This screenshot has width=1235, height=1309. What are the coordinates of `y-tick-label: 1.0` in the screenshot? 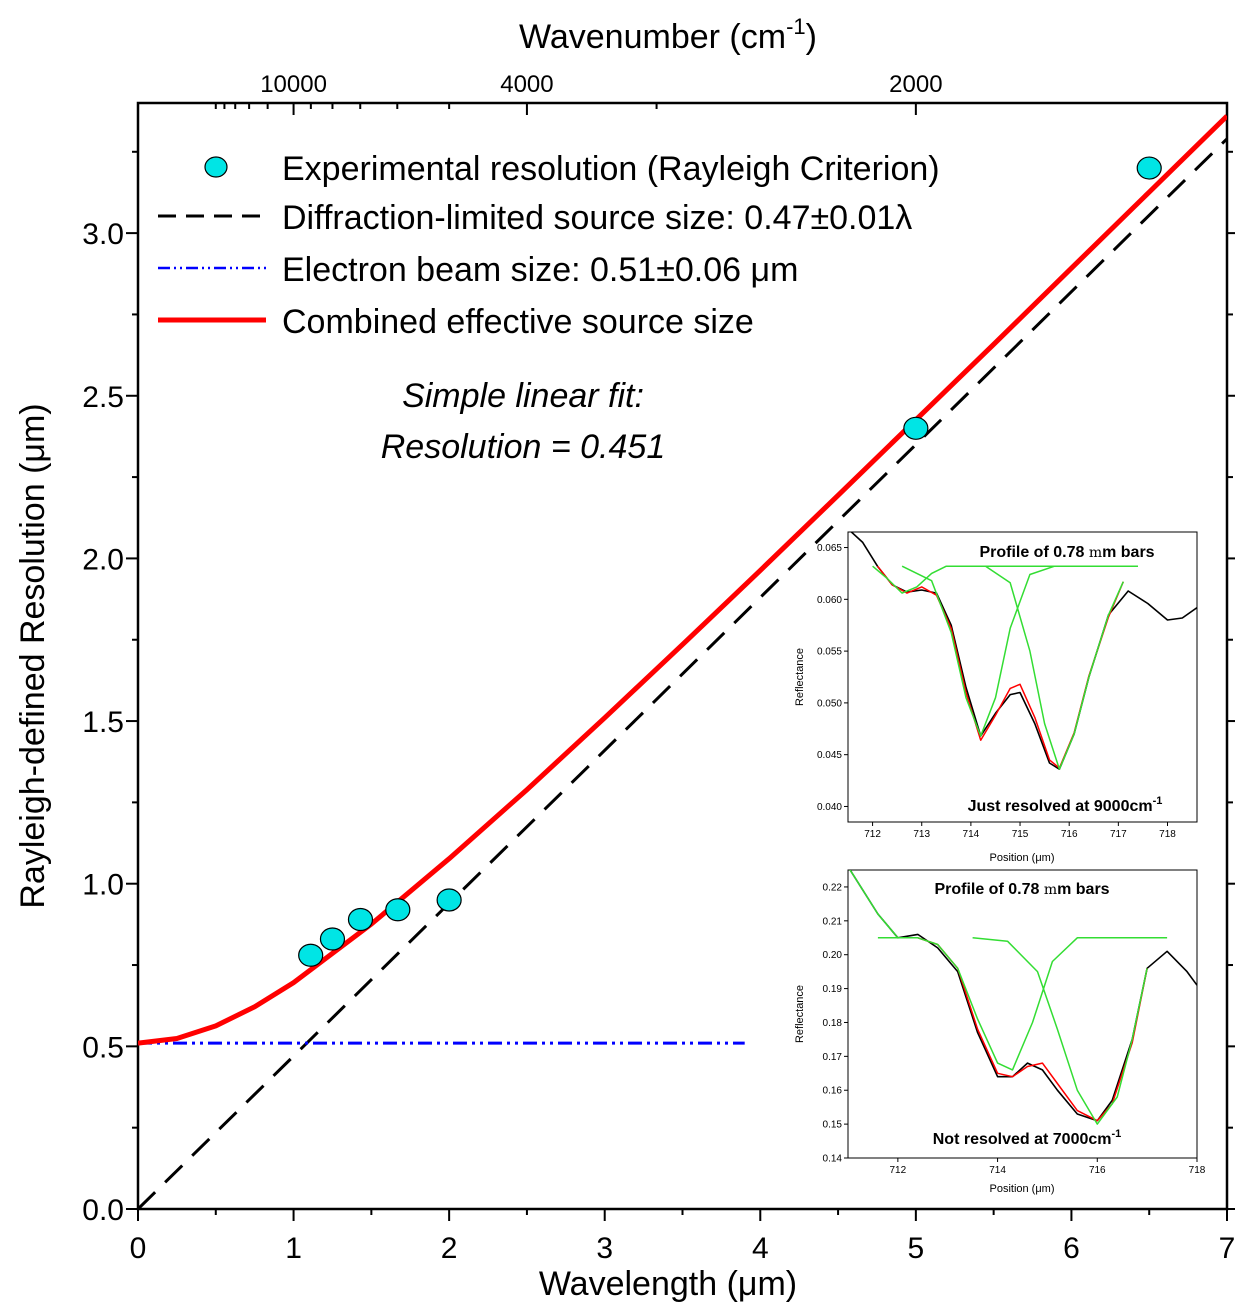 It's located at (103, 885).